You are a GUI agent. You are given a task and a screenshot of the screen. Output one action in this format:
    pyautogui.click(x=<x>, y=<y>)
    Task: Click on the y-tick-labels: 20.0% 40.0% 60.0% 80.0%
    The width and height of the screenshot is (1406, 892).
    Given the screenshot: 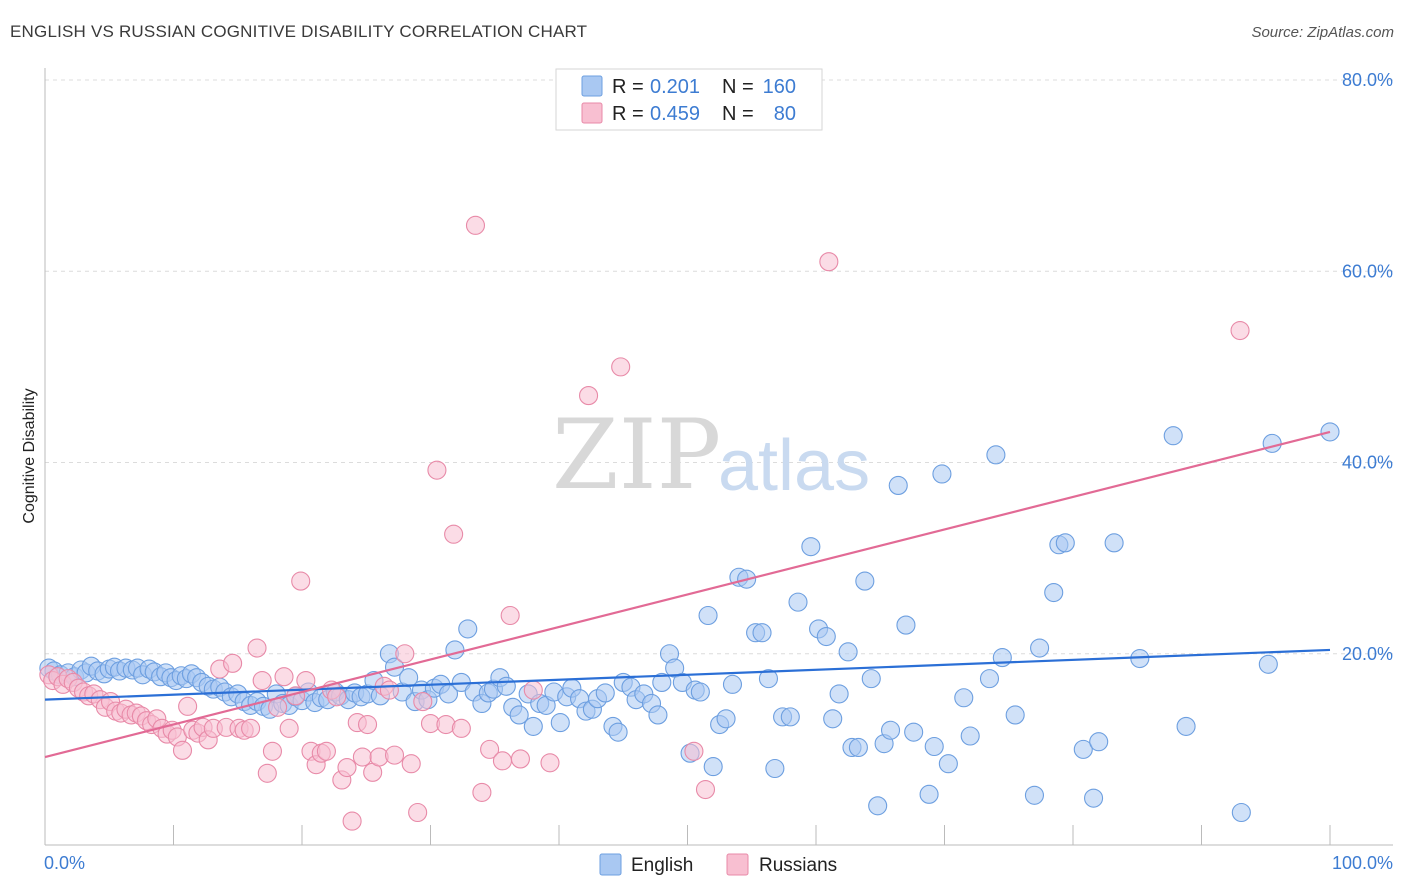 What is the action you would take?
    pyautogui.click(x=1367, y=367)
    